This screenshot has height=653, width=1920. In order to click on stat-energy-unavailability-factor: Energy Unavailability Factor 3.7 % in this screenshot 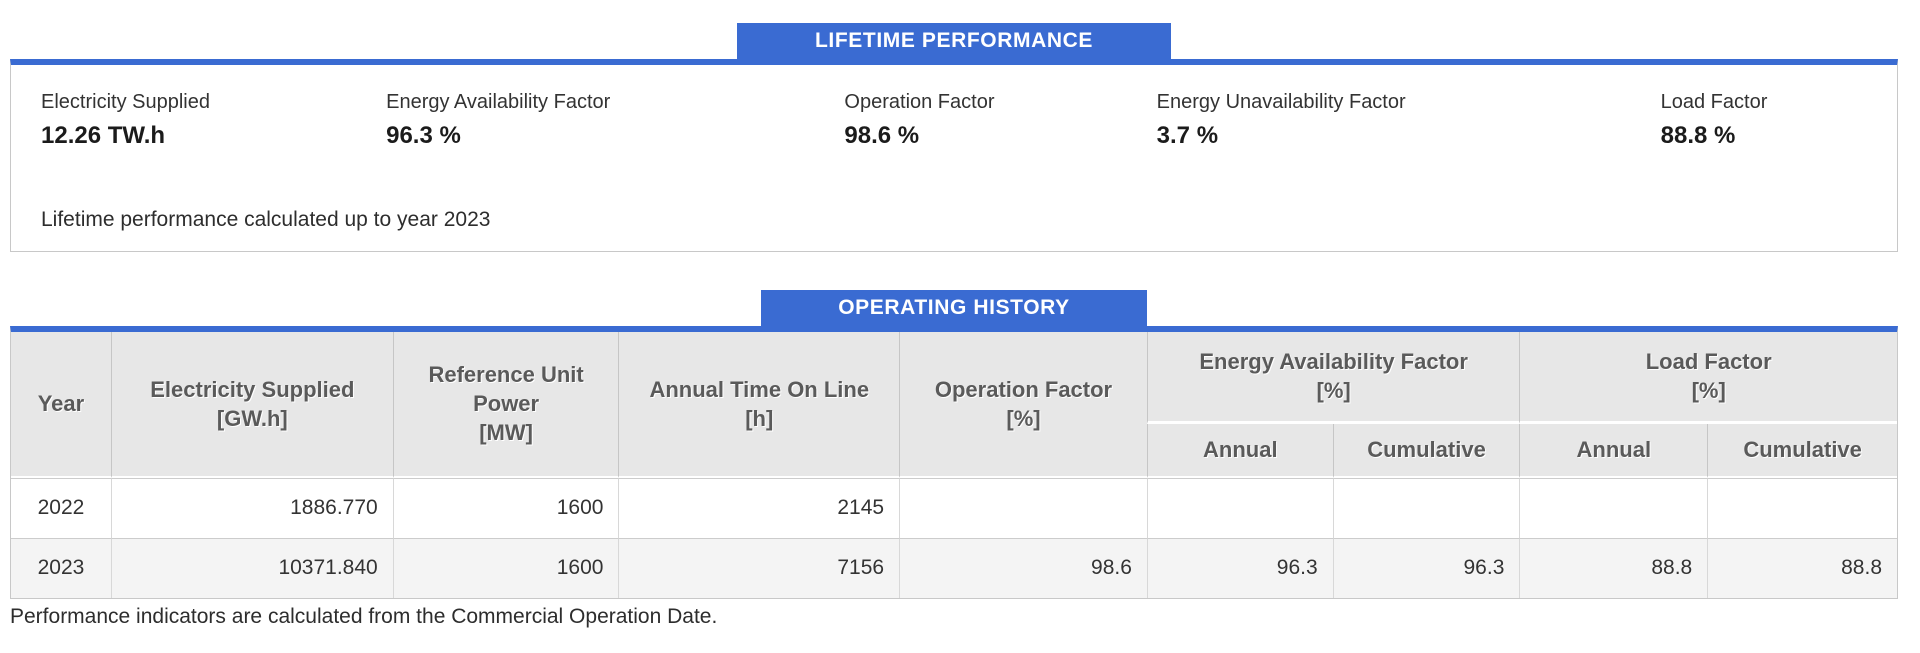, I will do `click(1409, 120)`.